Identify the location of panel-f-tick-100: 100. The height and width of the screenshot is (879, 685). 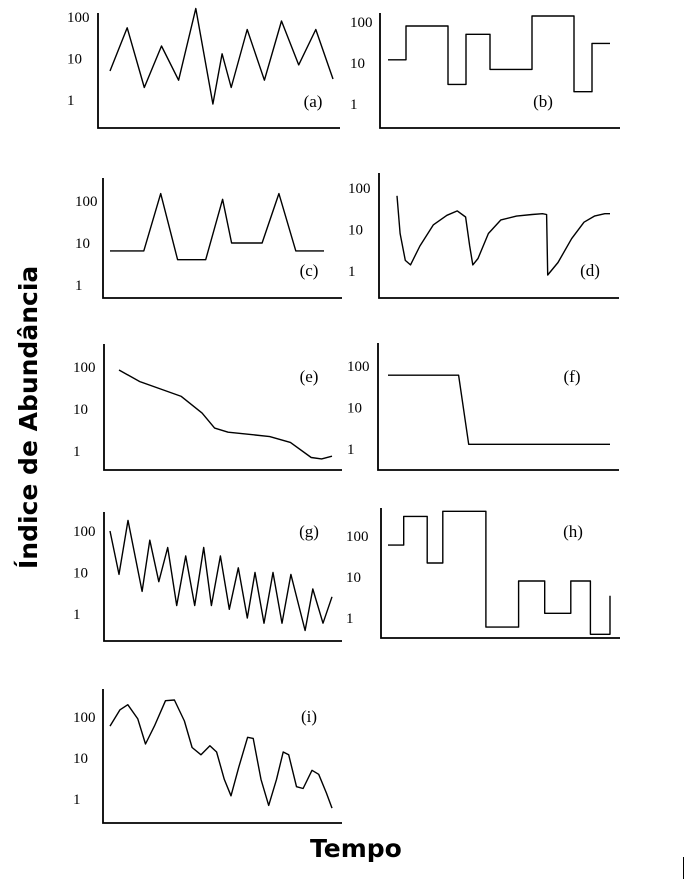
(358, 367).